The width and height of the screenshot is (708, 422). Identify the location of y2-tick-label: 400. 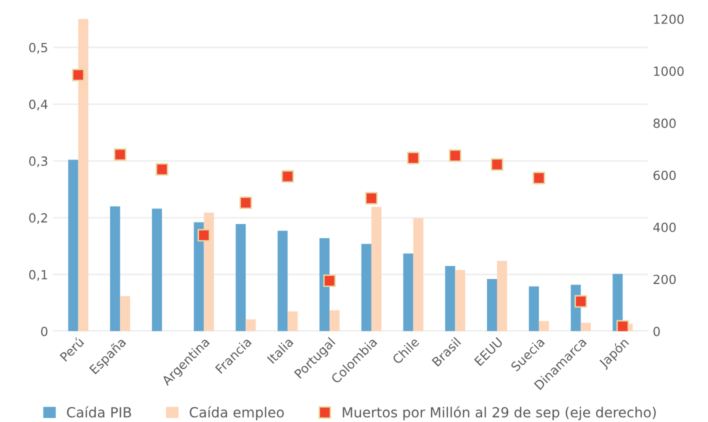
(664, 227).